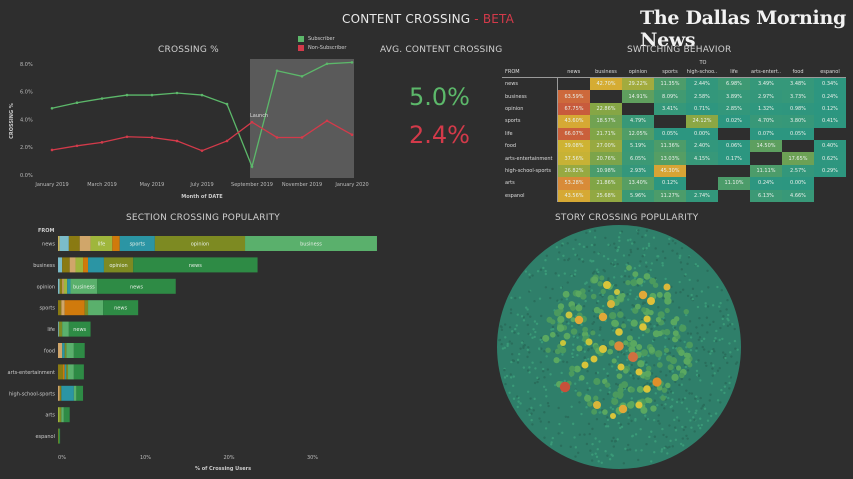 The height and width of the screenshot is (479, 853). What do you see at coordinates (670, 171) in the screenshot?
I see `matrix-cell: 45.30%` at bounding box center [670, 171].